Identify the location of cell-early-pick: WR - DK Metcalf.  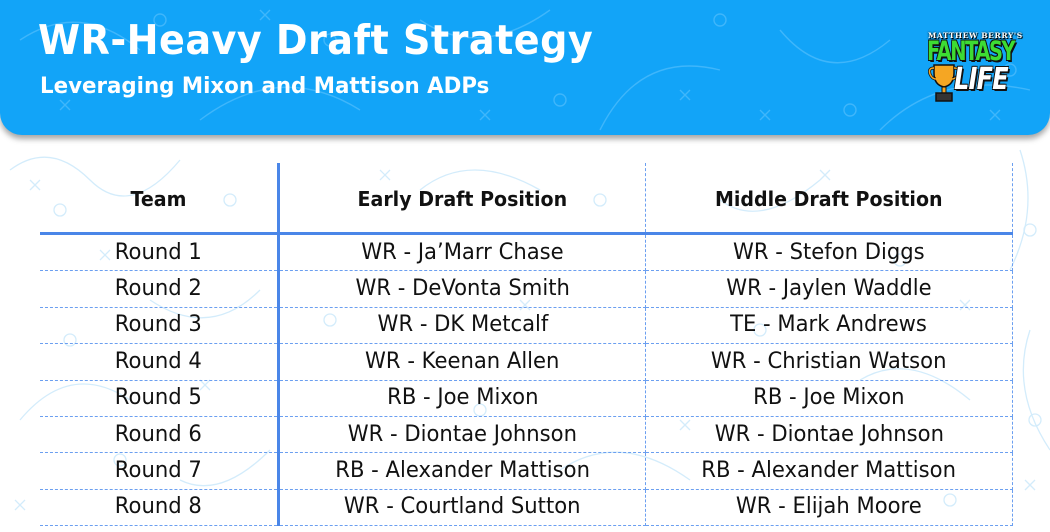
(462, 326).